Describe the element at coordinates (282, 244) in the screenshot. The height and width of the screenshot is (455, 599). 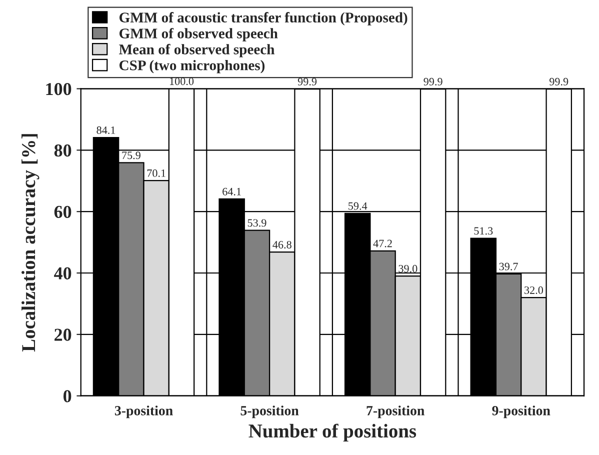
I see `data-label: 46.8` at that location.